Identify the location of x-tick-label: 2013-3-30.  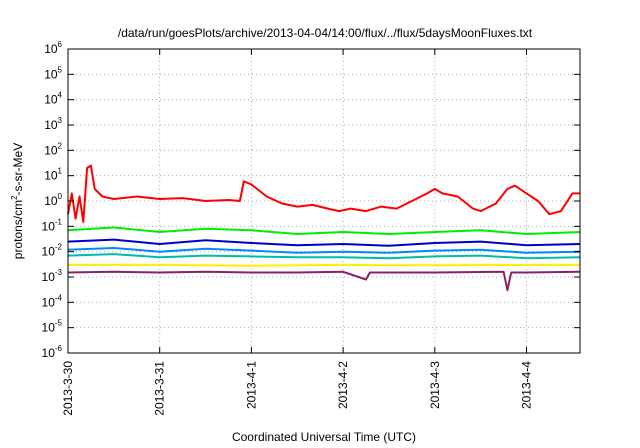
(68, 388).